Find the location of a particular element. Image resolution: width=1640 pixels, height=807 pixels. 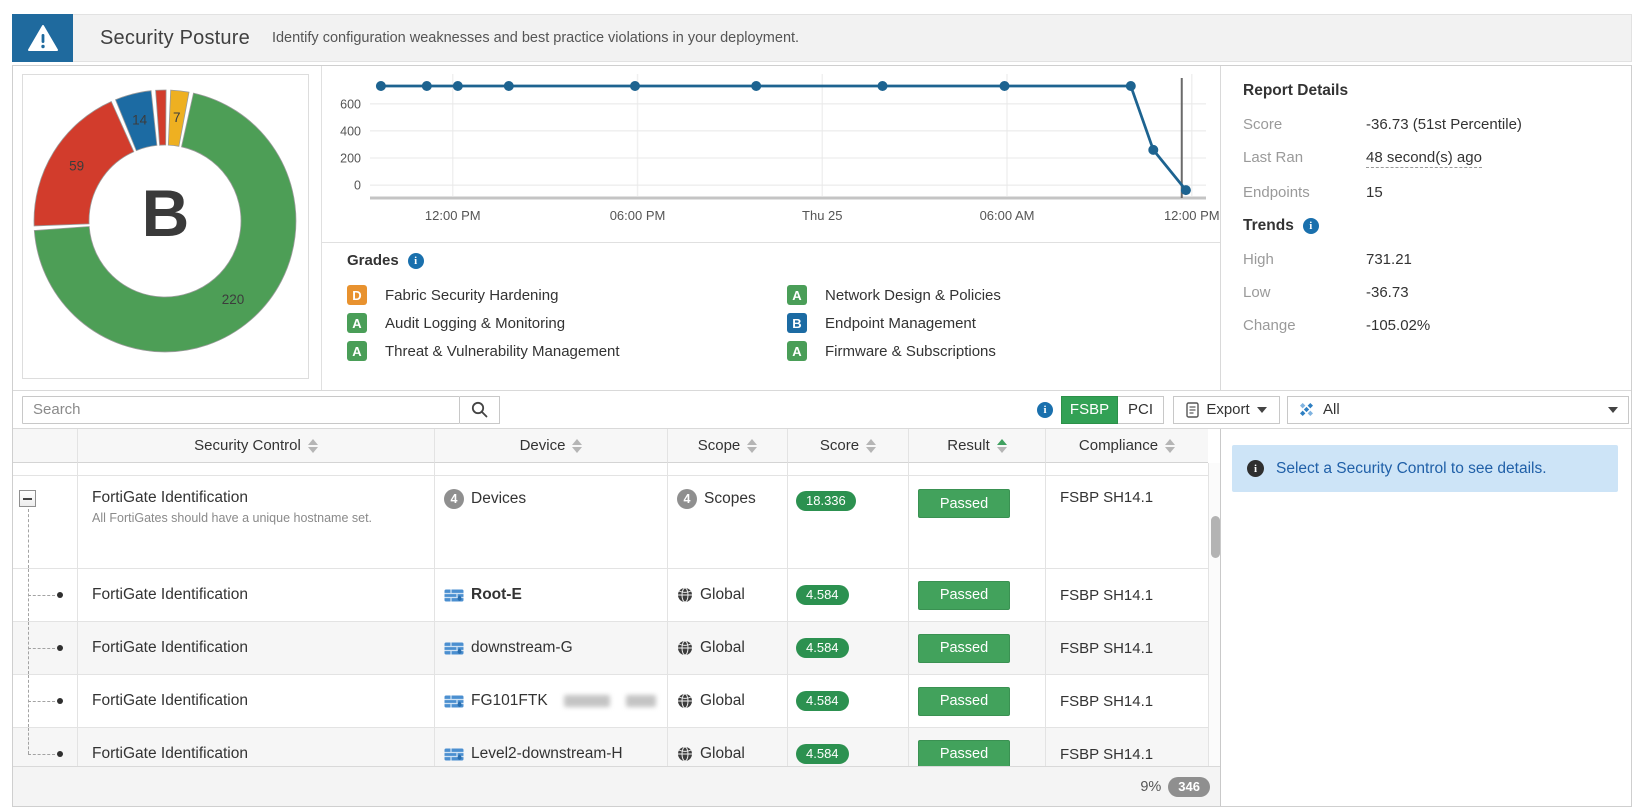

y-axis-tick-label: 400 is located at coordinates (350, 131).